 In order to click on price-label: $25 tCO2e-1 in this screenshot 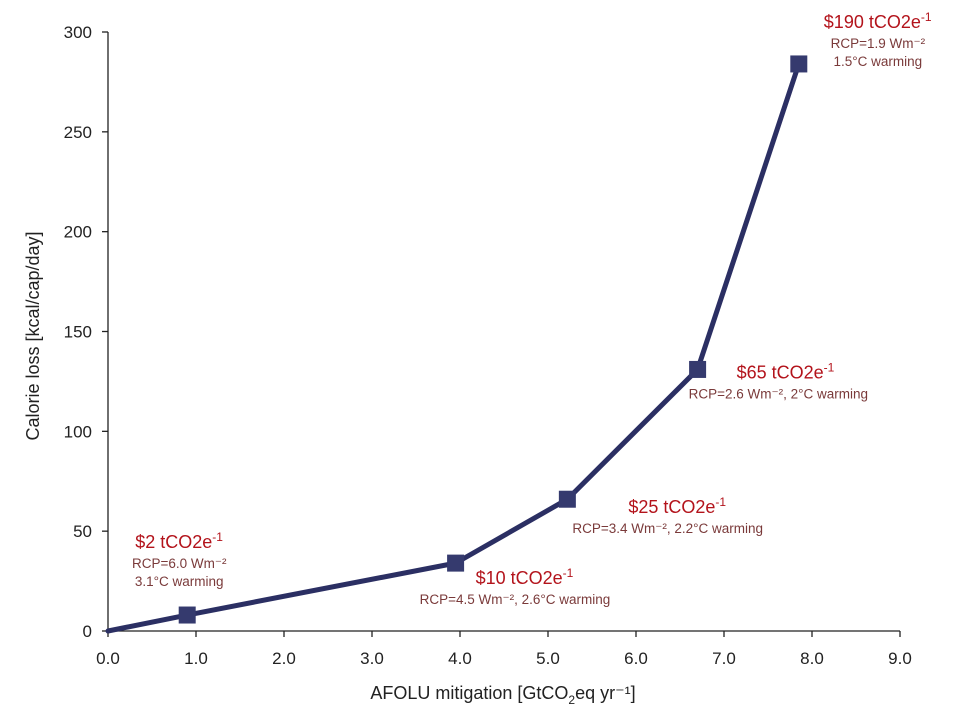, I will do `click(677, 506)`.